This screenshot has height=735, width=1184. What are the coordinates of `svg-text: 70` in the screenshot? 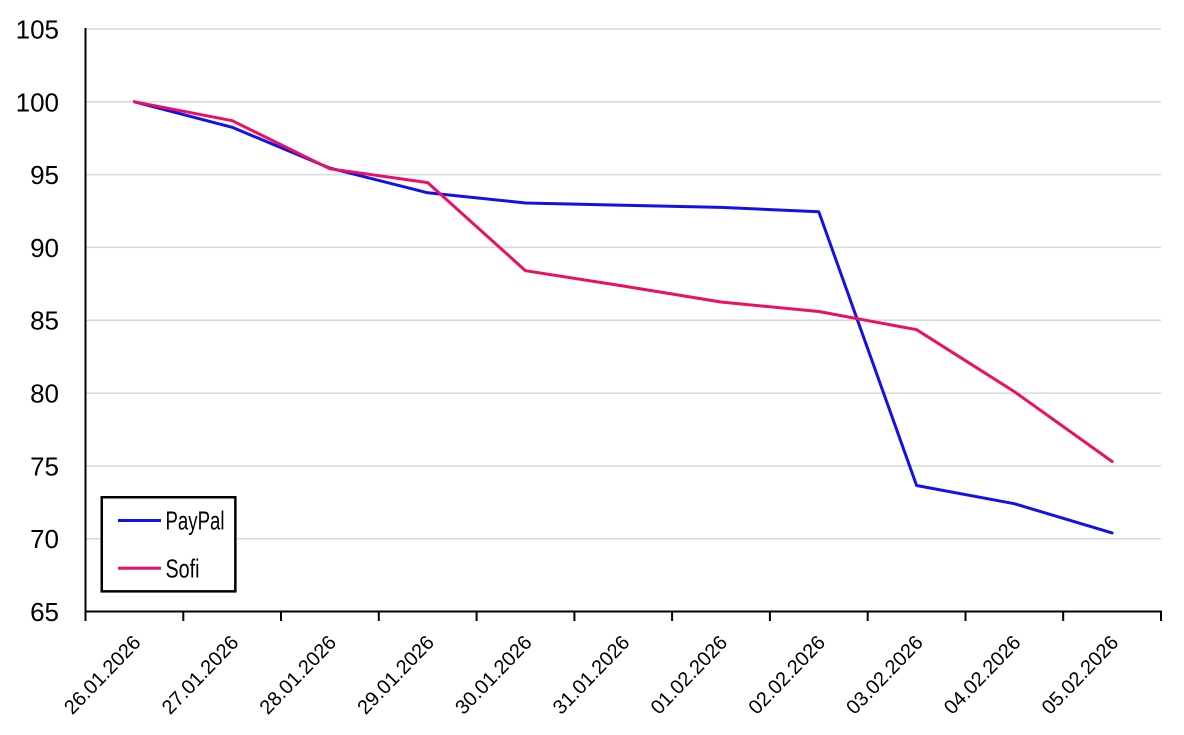 It's located at (44, 539).